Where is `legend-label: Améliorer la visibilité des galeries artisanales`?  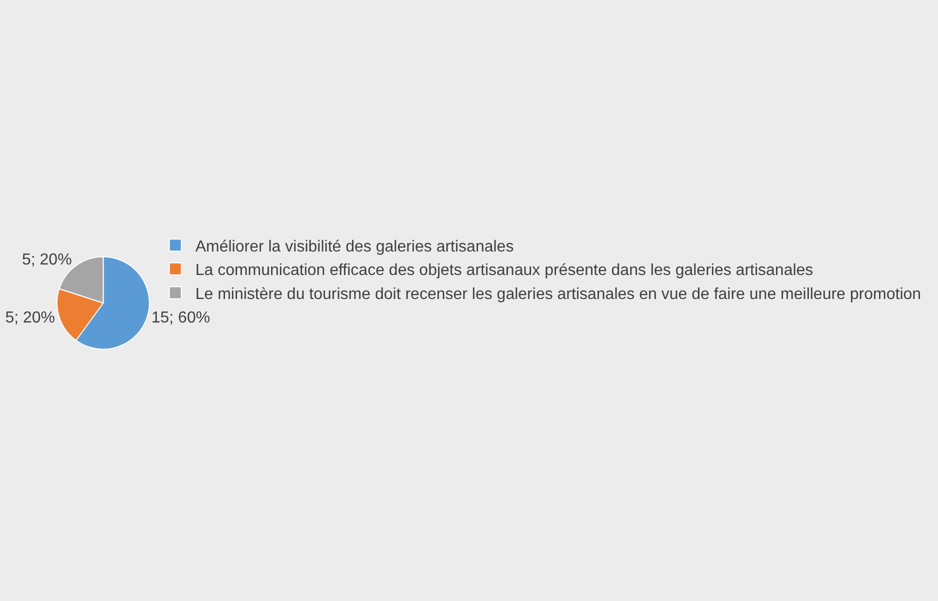 legend-label: Améliorer la visibilité des galeries artisanales is located at coordinates (354, 247).